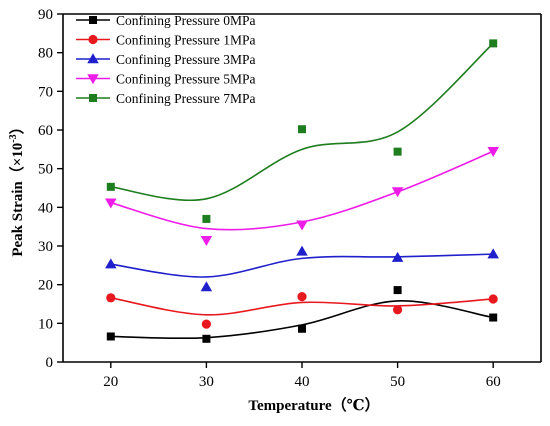  I want to click on series-curve-confining-pressure-1mpa, so click(302, 306).